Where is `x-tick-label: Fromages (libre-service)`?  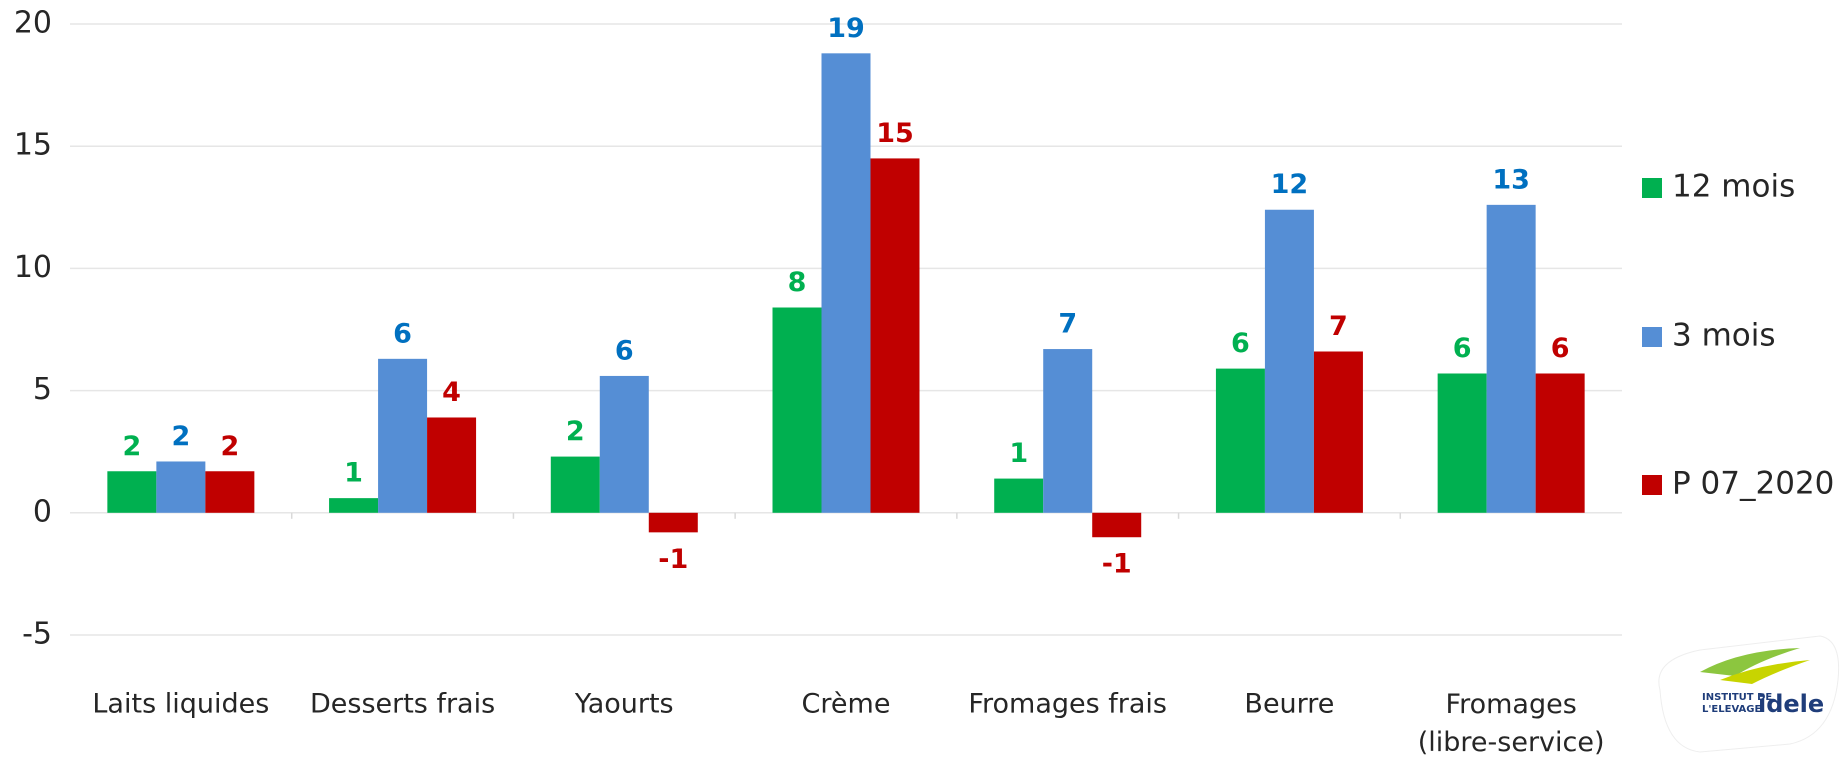
x-tick-label: Fromages (libre-service) is located at coordinates (1511, 723).